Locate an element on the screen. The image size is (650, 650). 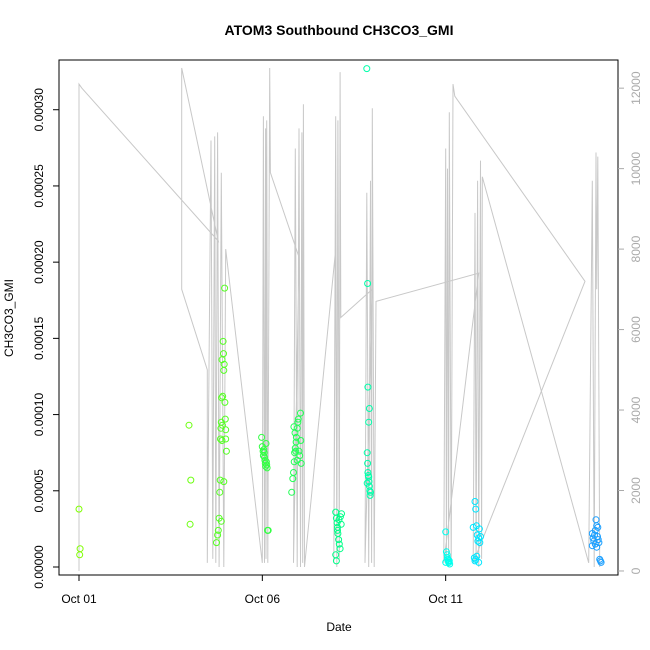
y-tick-label: 0.00020 is located at coordinates (39, 262).